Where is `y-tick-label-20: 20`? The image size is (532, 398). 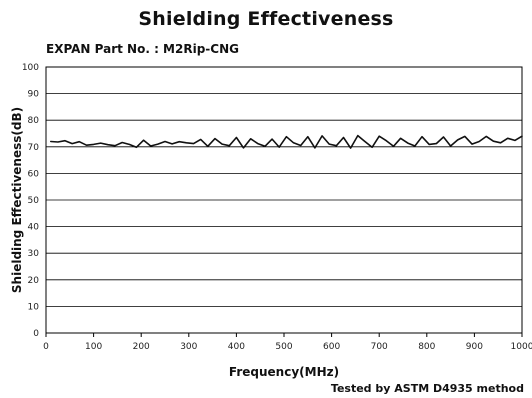 y-tick-label-20: 20 is located at coordinates (34, 281).